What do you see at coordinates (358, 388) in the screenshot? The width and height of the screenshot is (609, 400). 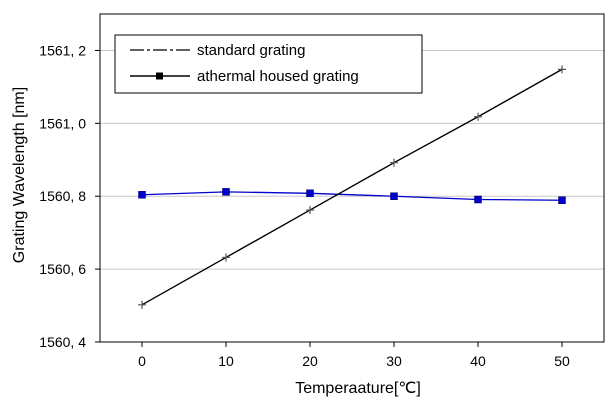 I see `x-axis-title: Temperaature[℃]` at bounding box center [358, 388].